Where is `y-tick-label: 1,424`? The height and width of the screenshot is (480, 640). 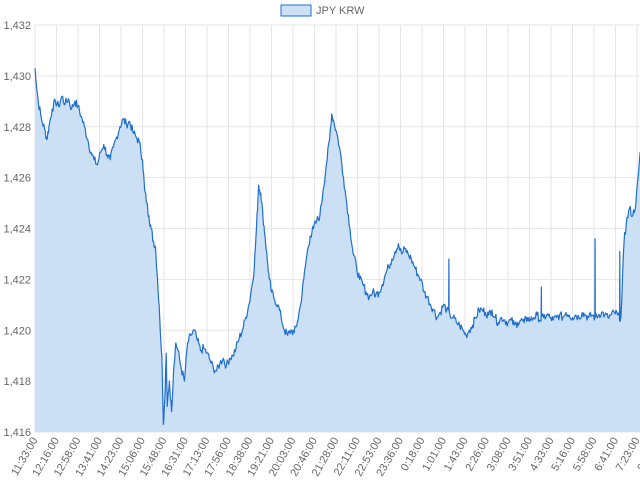
y-tick-label: 1,424 is located at coordinates (17, 230).